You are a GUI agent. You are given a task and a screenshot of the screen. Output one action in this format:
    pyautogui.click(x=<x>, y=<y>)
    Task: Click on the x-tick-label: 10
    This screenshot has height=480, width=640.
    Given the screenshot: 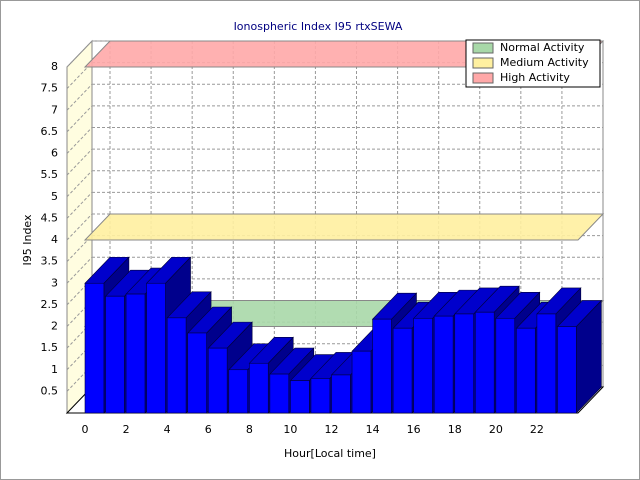 What is the action you would take?
    pyautogui.click(x=290, y=429)
    